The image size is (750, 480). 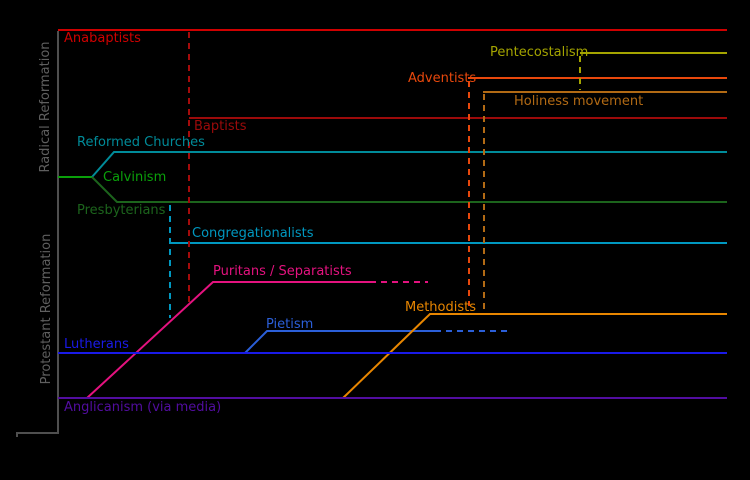 I want to click on congregationalists-label: Congregationalists, so click(x=253, y=233).